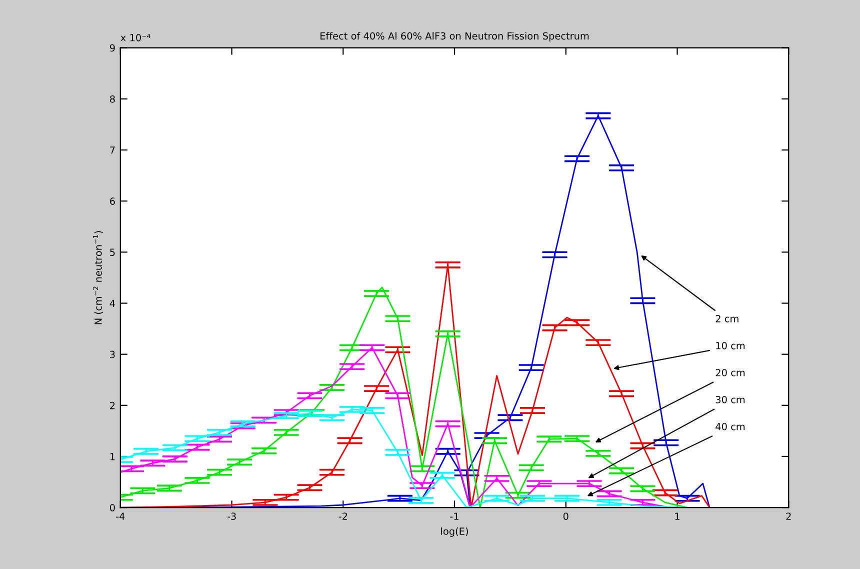  What do you see at coordinates (112, 201) in the screenshot?
I see `y-tick-label: 6` at bounding box center [112, 201].